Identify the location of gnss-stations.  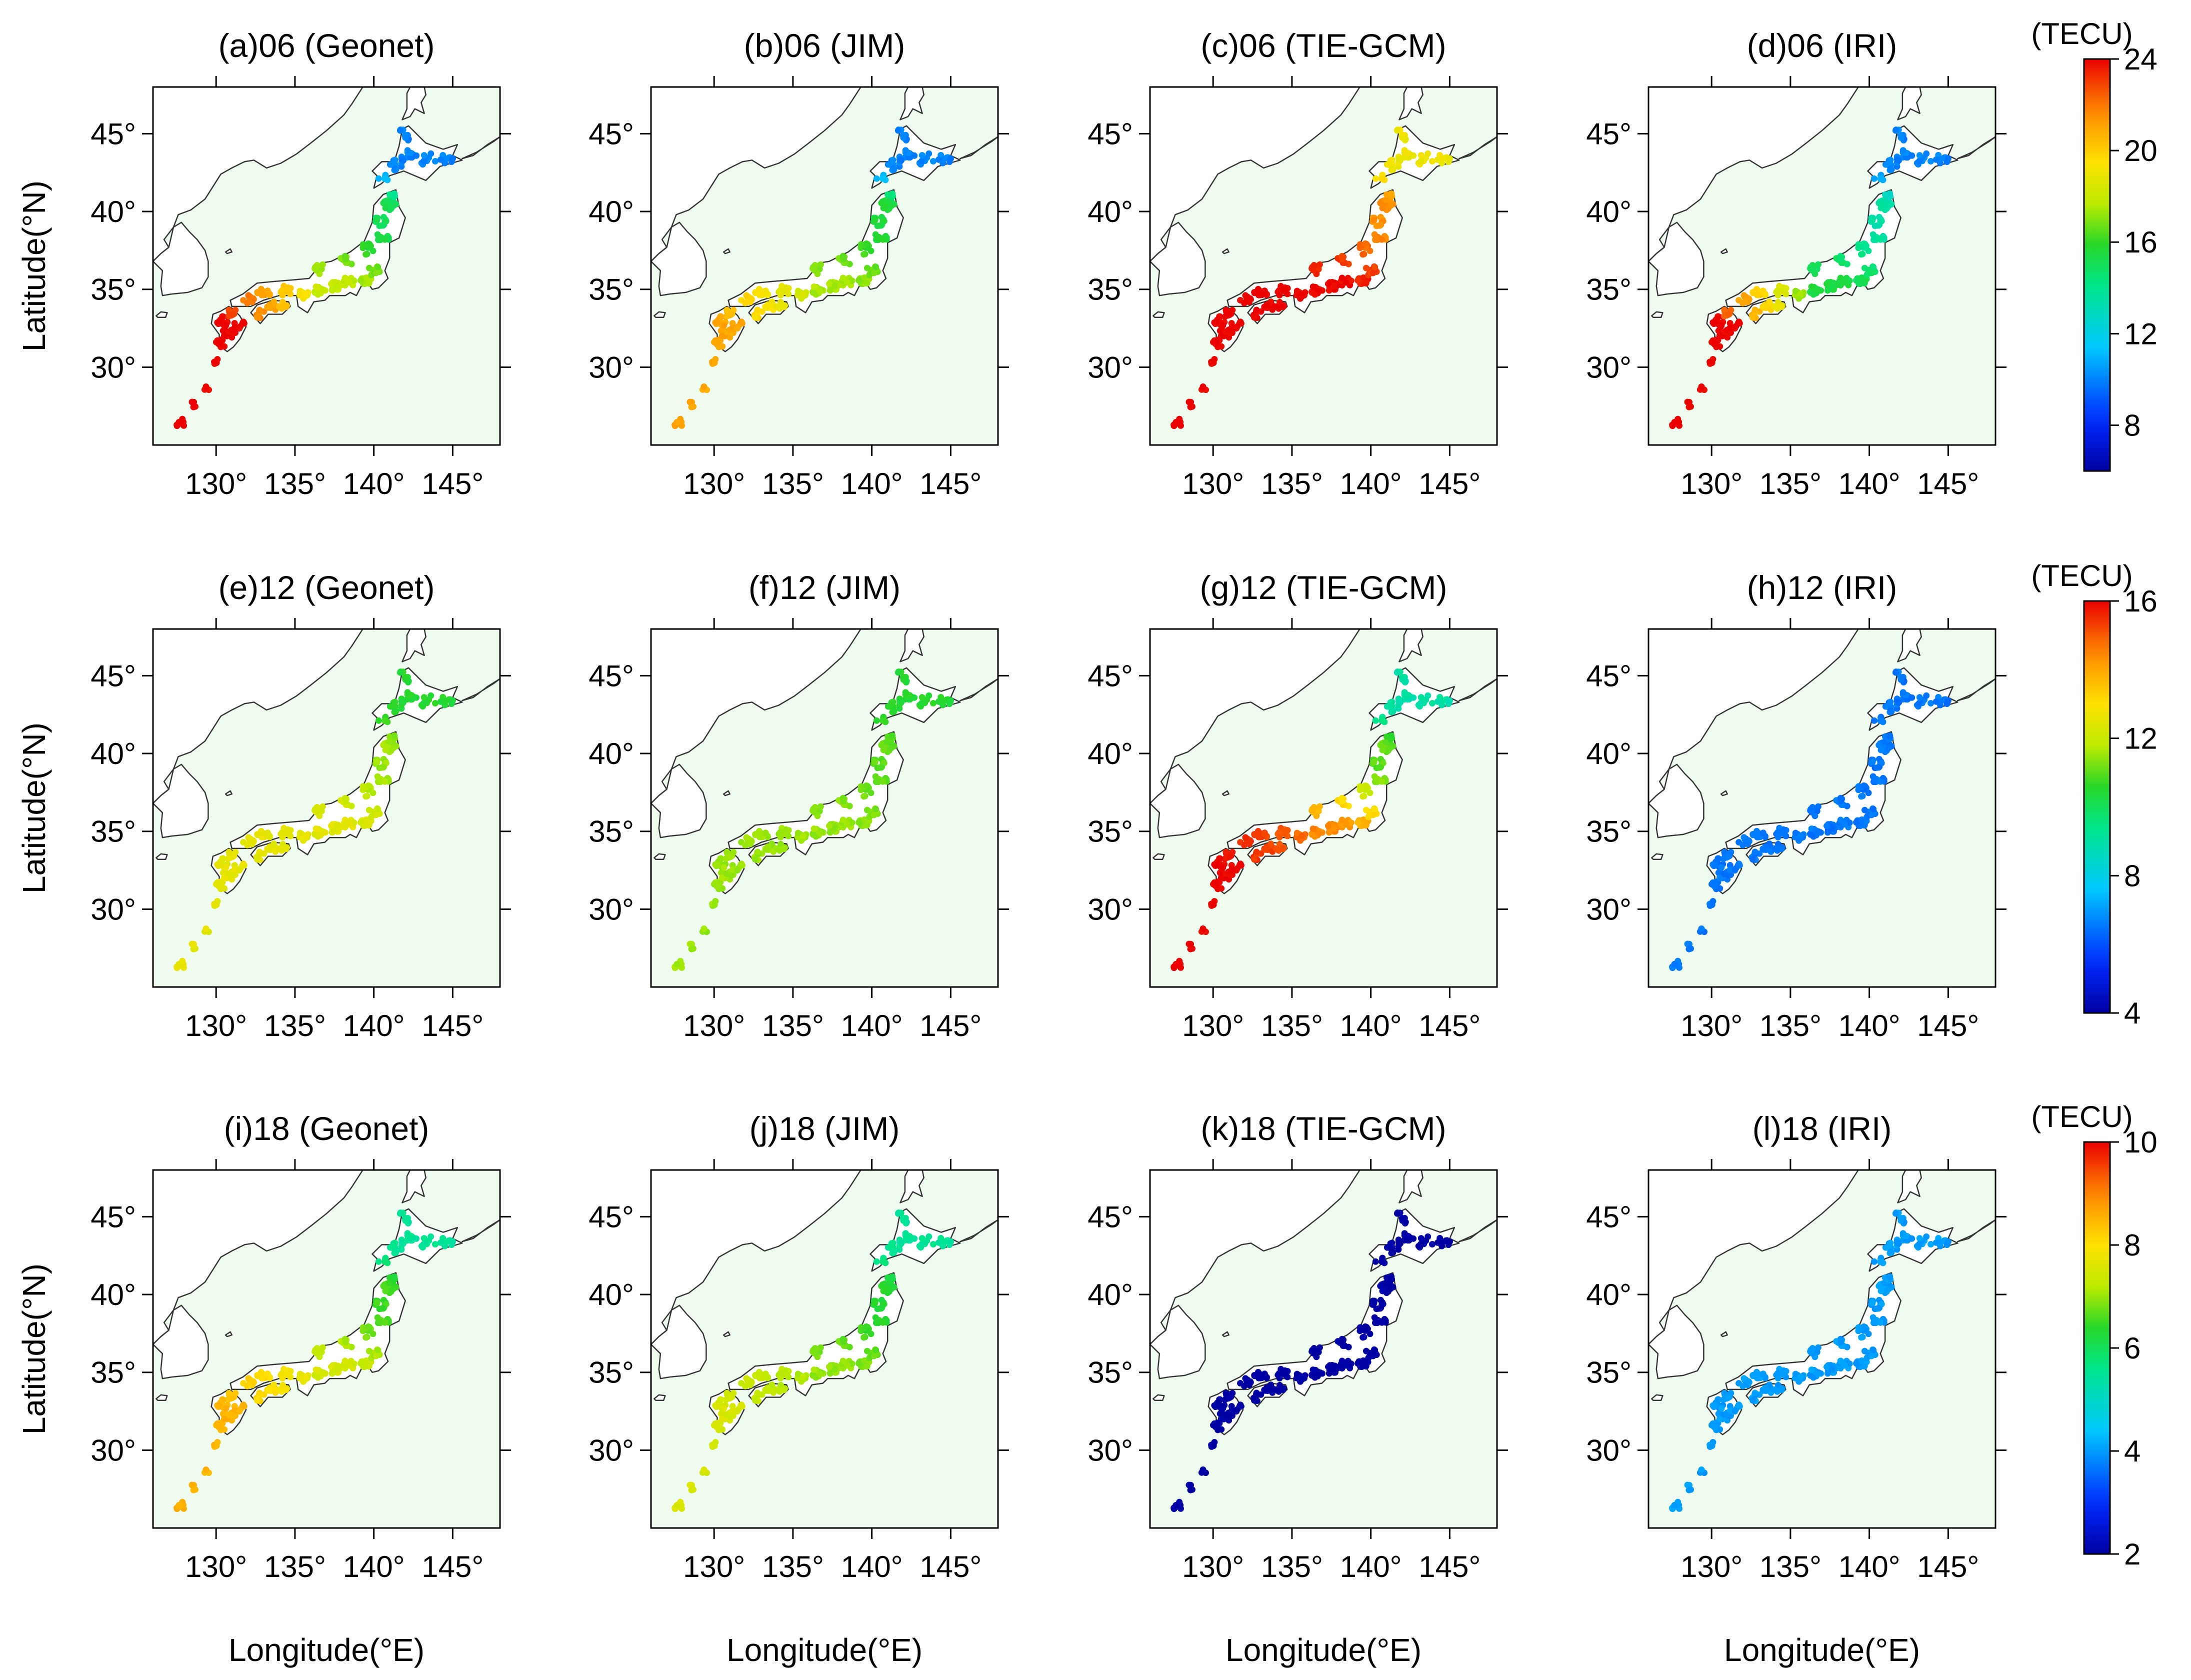
(315, 1361).